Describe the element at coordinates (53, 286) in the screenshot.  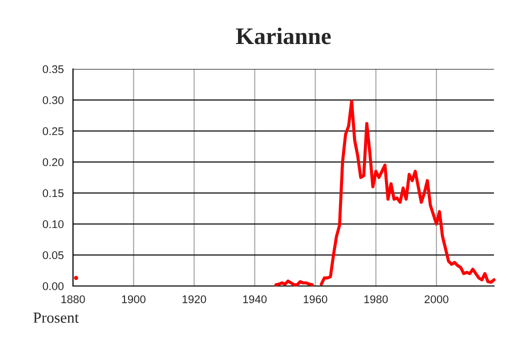
I see `y-tick-label: 0.00` at that location.